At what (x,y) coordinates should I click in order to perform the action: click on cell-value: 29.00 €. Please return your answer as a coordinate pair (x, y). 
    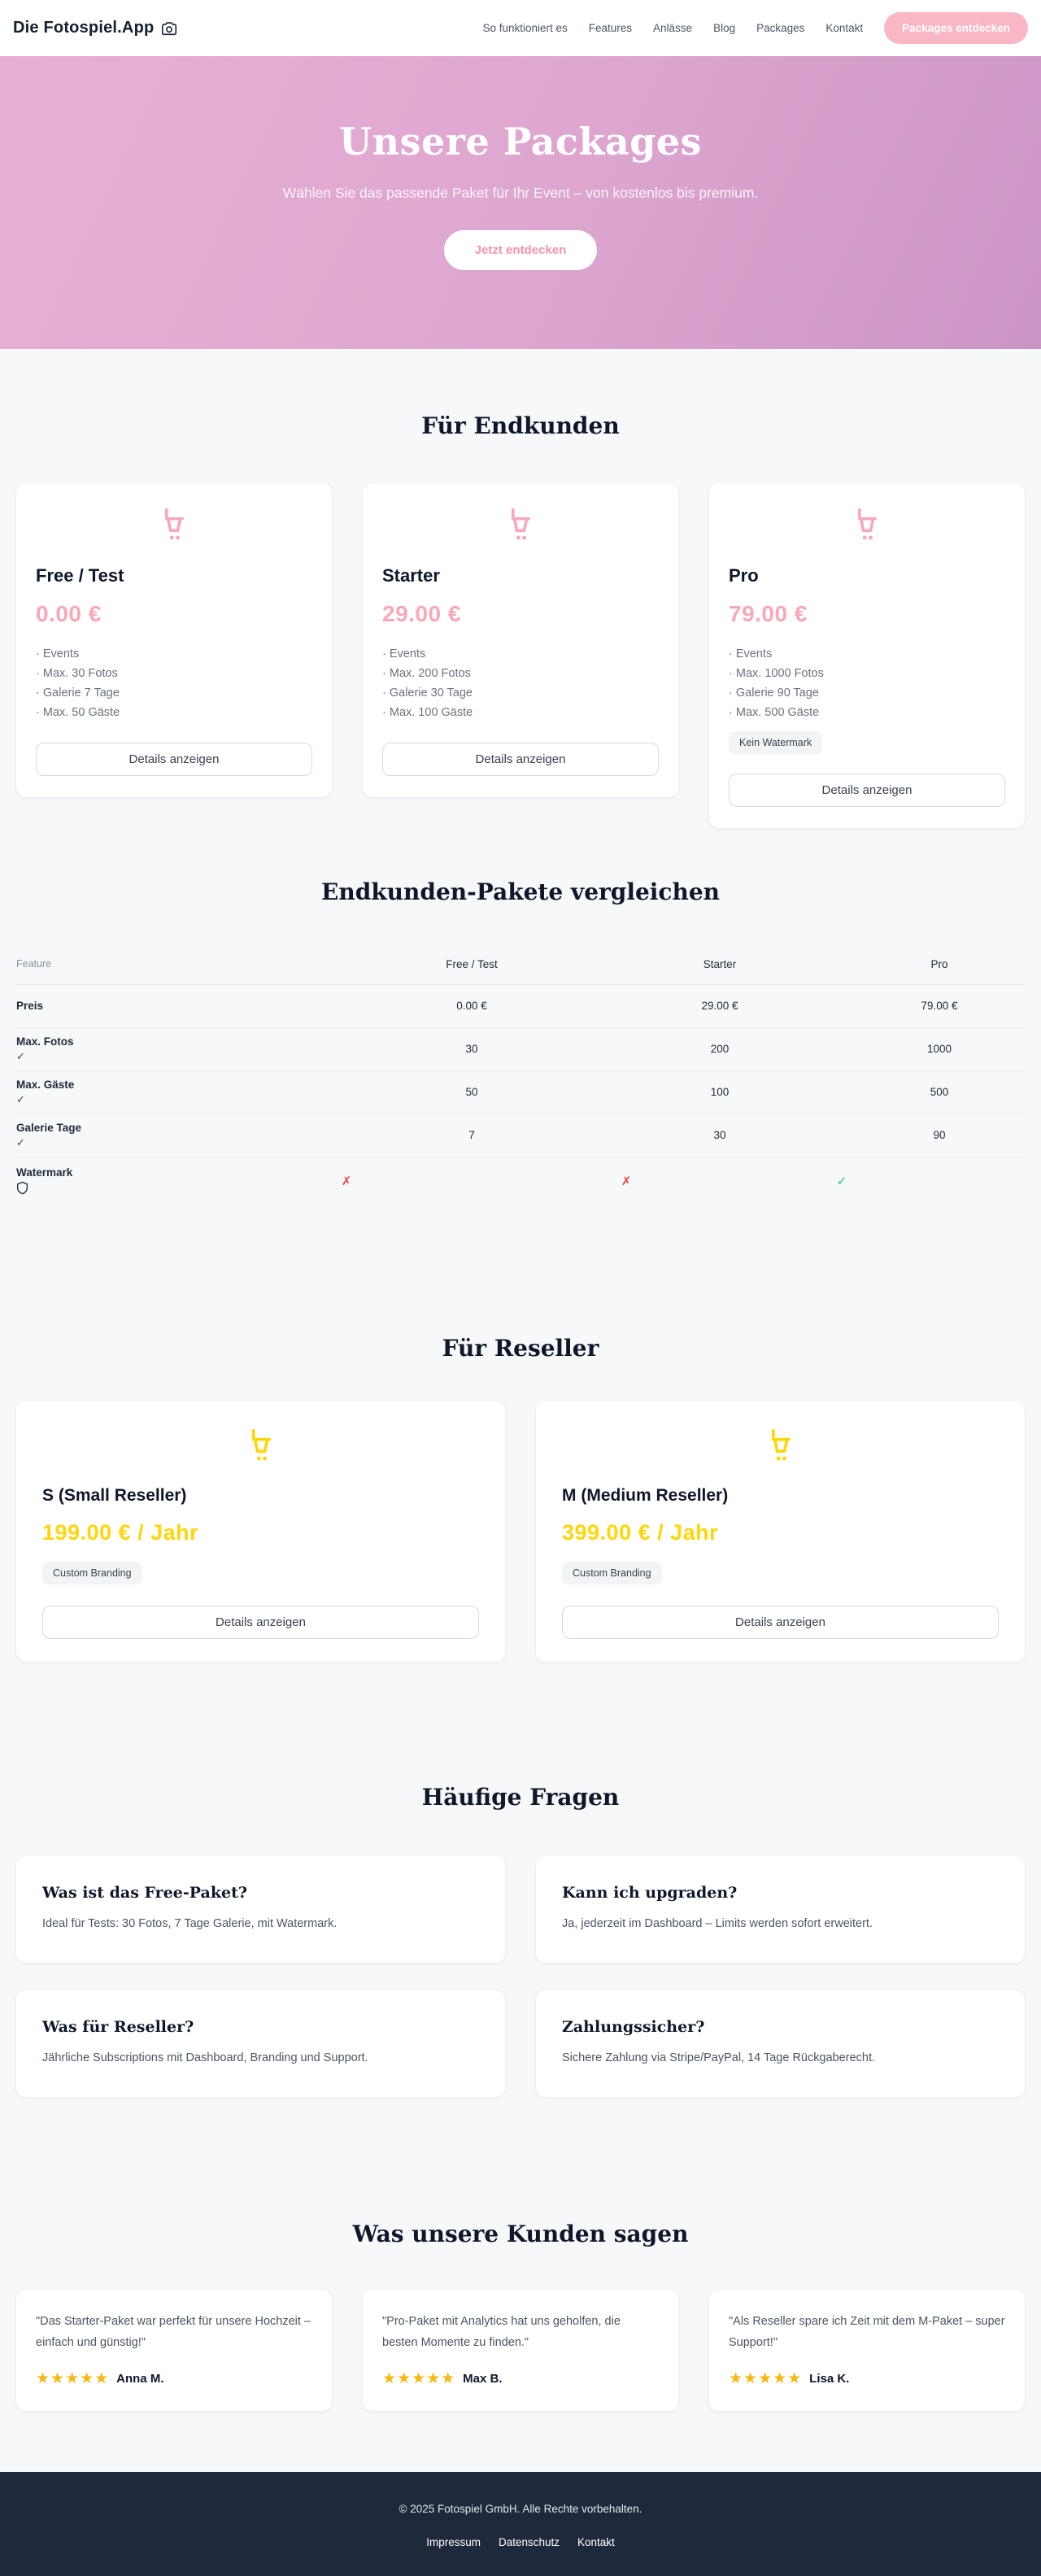
    Looking at the image, I should click on (719, 1006).